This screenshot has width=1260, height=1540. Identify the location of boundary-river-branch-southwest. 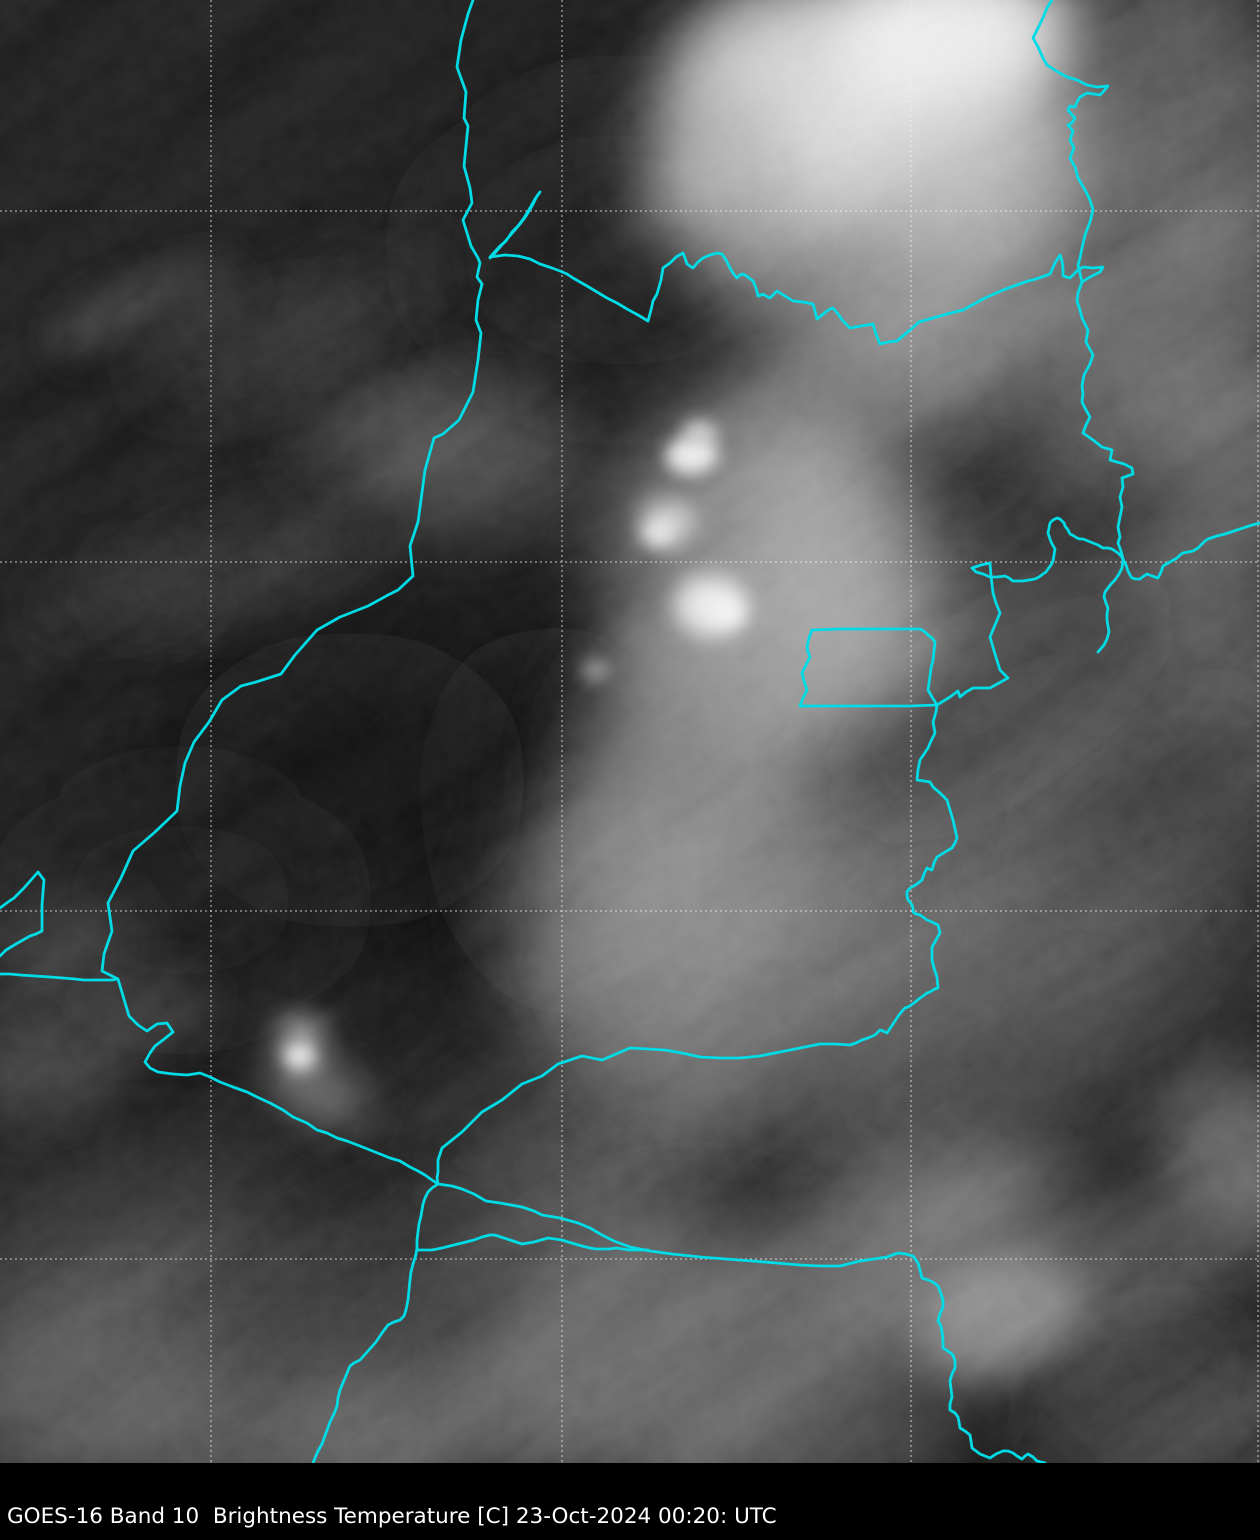
(375, 1322).